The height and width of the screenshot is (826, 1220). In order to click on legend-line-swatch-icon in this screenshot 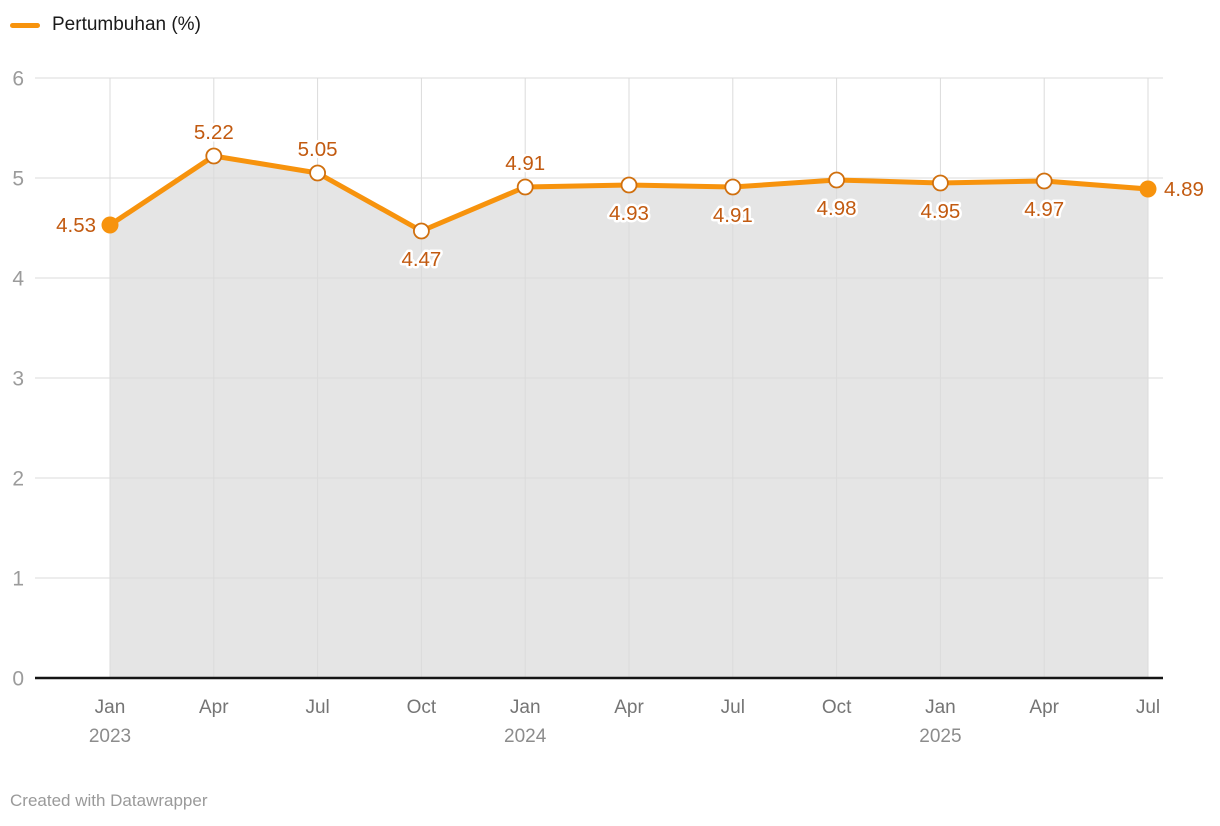, I will do `click(25, 25)`.